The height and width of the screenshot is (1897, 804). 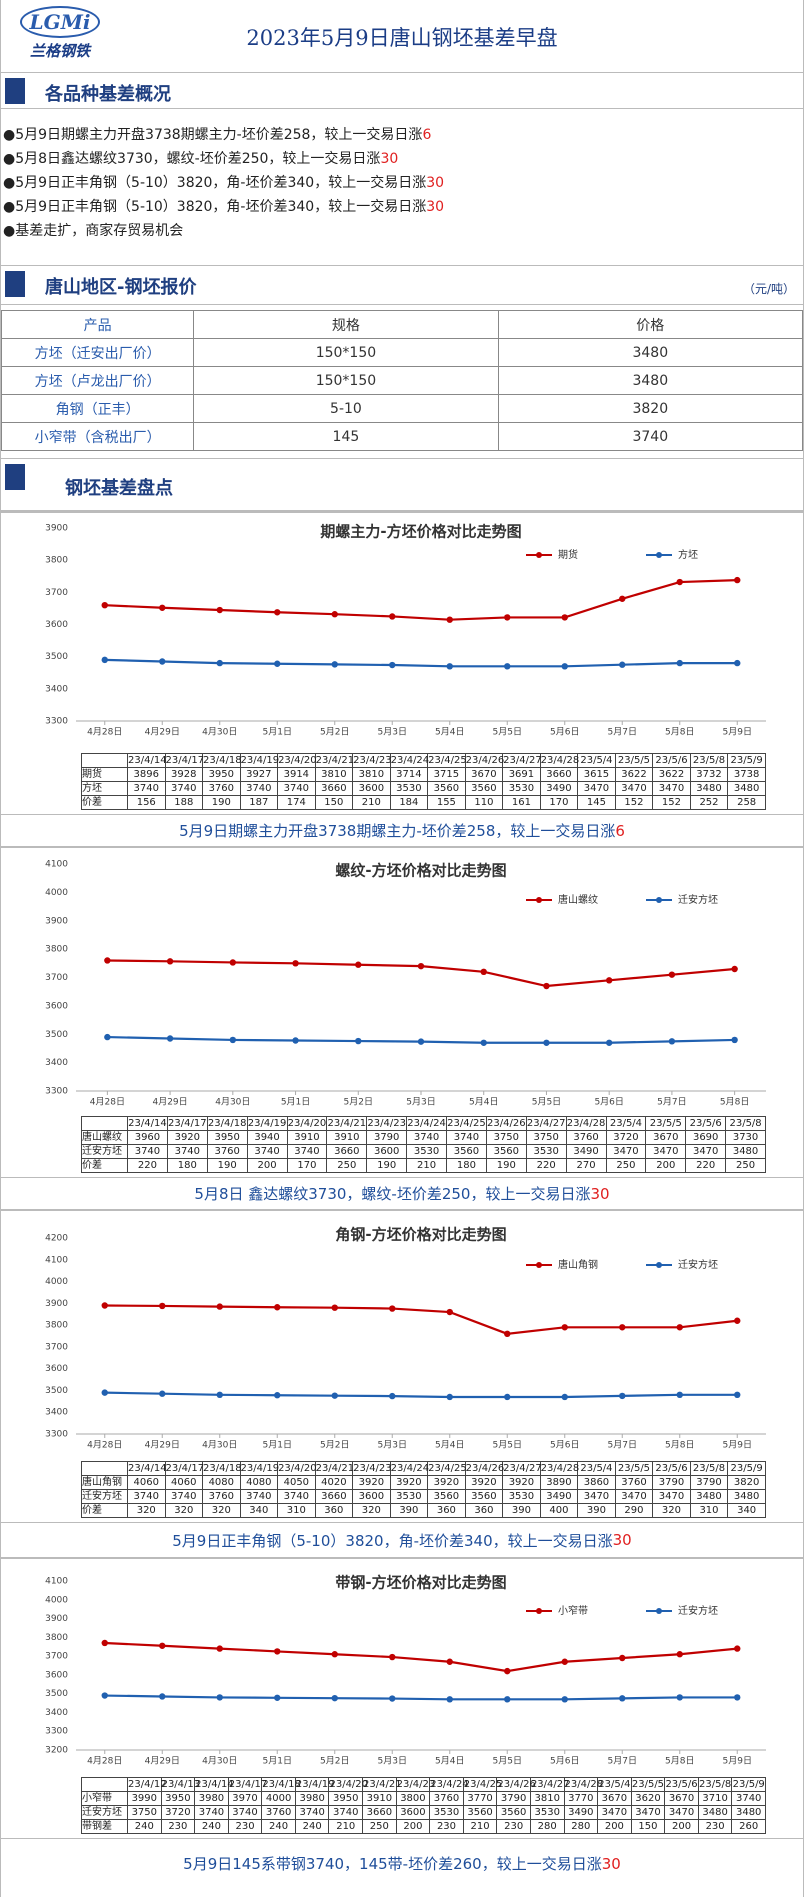 I want to click on column-header: 23/5/8, so click(x=745, y=1123).